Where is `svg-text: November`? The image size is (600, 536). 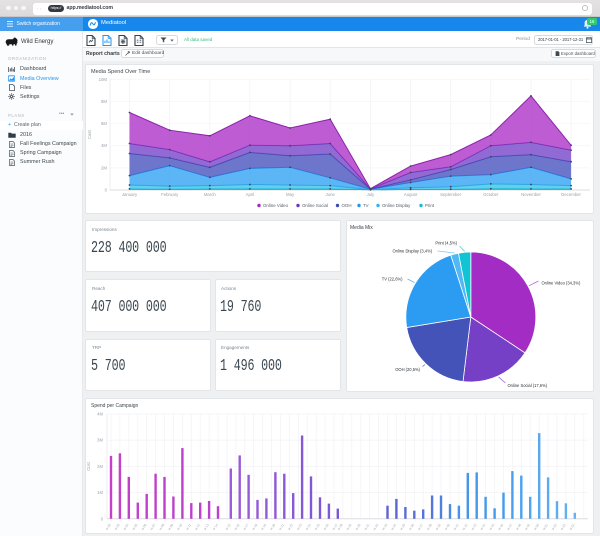
svg-text: November is located at coordinates (531, 194).